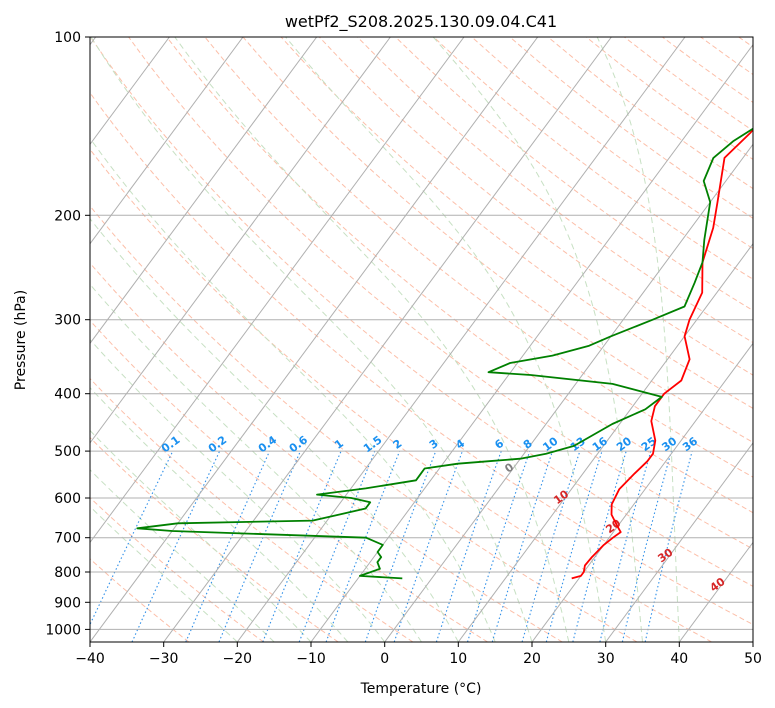  Describe the element at coordinates (67, 334) in the screenshot. I see `y-axis: 100 200 300 400 500 600 700 800 900 1000` at that location.